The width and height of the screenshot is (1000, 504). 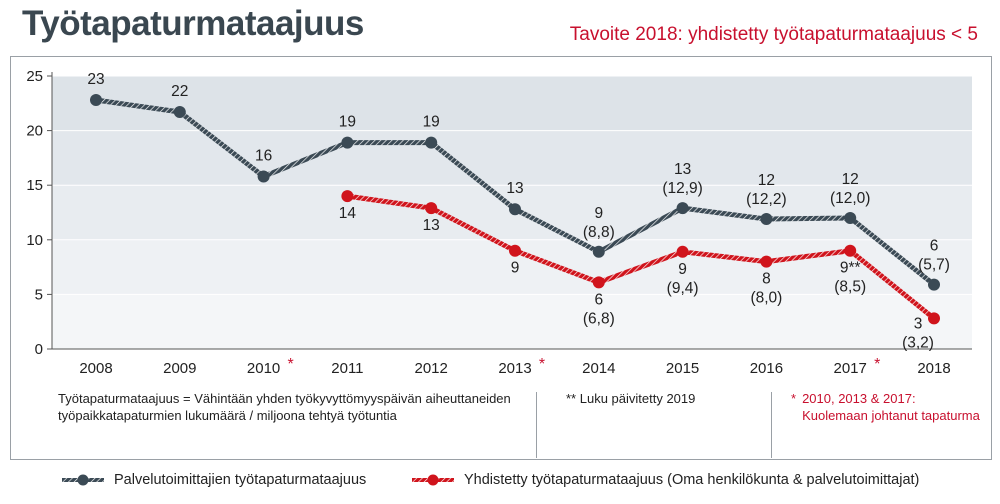 What do you see at coordinates (431, 368) in the screenshot?
I see `x-tick-label: 2012` at bounding box center [431, 368].